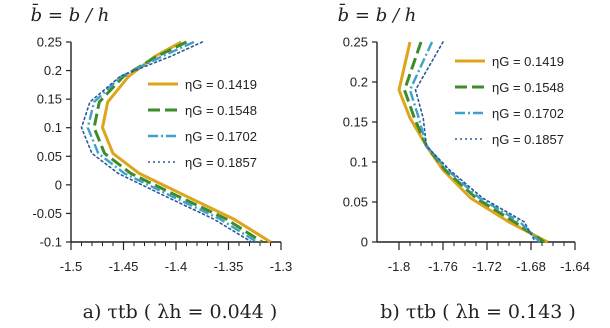 The height and width of the screenshot is (328, 610). What do you see at coordinates (443, 266) in the screenshot?
I see `x-tick-label: -1.76` at bounding box center [443, 266].